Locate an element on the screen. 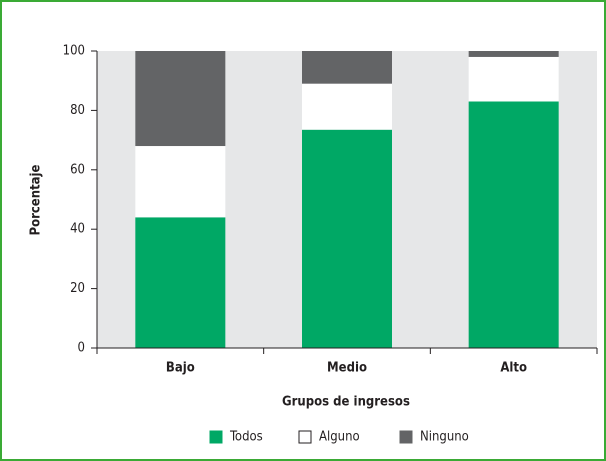 Image resolution: width=606 pixels, height=461 pixels. y-tick-label: 0 is located at coordinates (81, 348).